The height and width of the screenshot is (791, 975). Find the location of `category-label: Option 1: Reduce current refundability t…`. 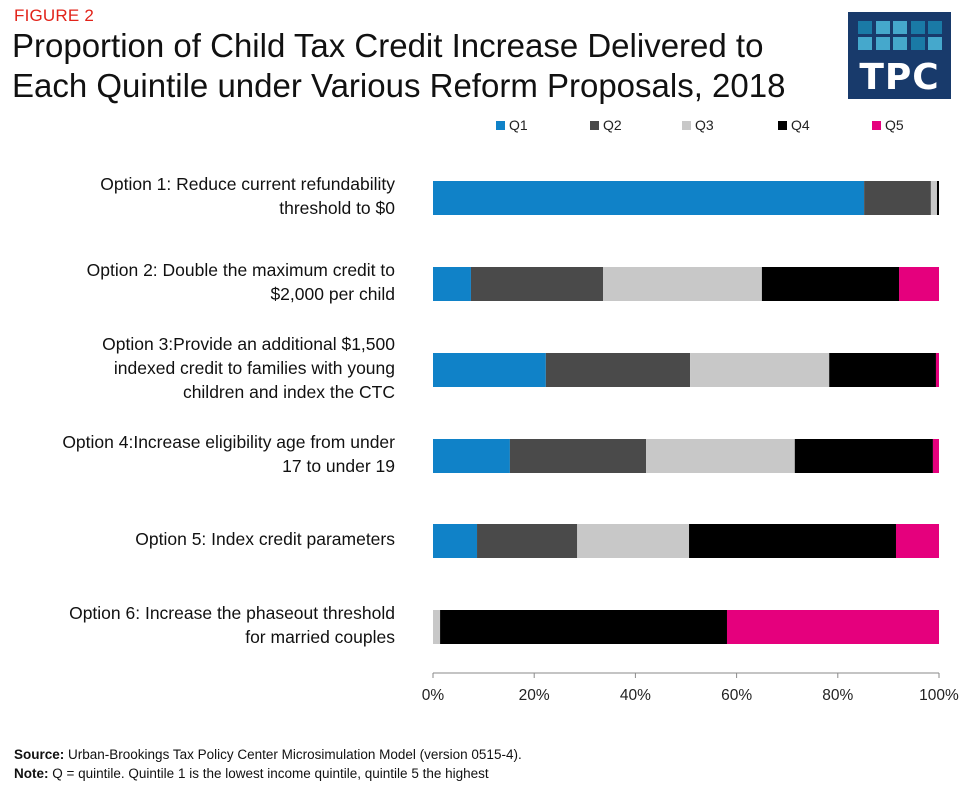

category-label: Option 1: Reduce current refundability t… is located at coordinates (247, 196).